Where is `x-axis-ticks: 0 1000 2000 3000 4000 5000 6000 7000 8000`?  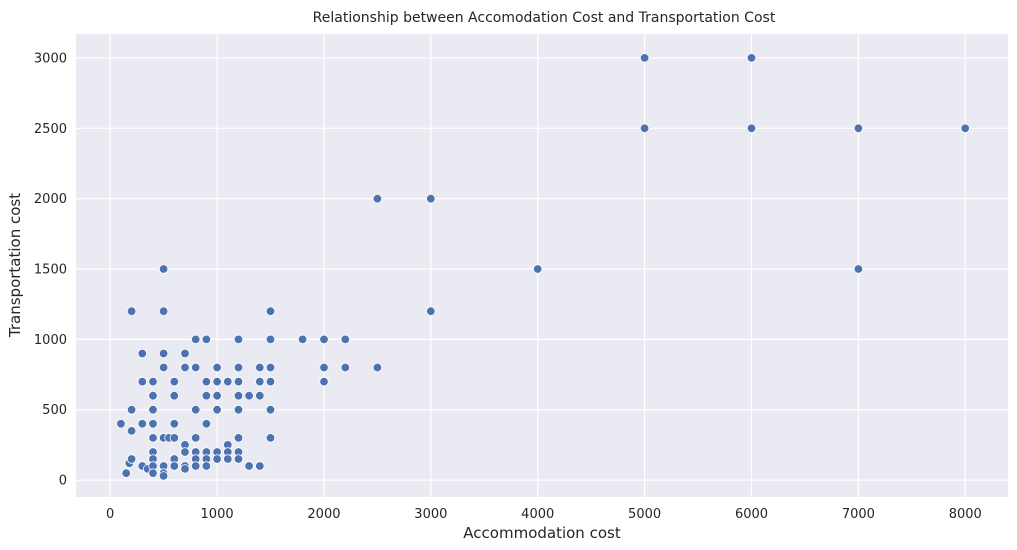 x-axis-ticks: 0 1000 2000 3000 4000 5000 6000 7000 8000 is located at coordinates (544, 514).